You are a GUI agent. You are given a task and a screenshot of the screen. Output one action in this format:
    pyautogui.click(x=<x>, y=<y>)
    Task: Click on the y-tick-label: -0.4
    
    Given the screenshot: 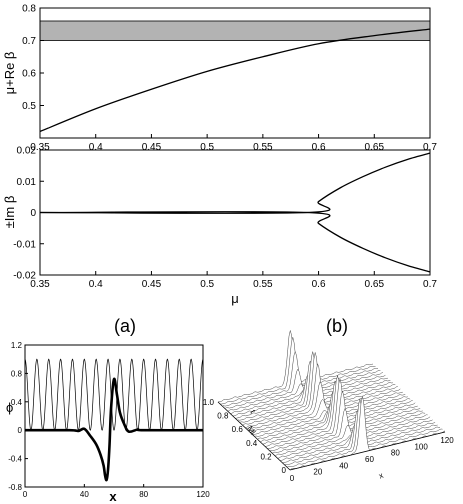 What is the action you would take?
    pyautogui.click(x=15, y=459)
    